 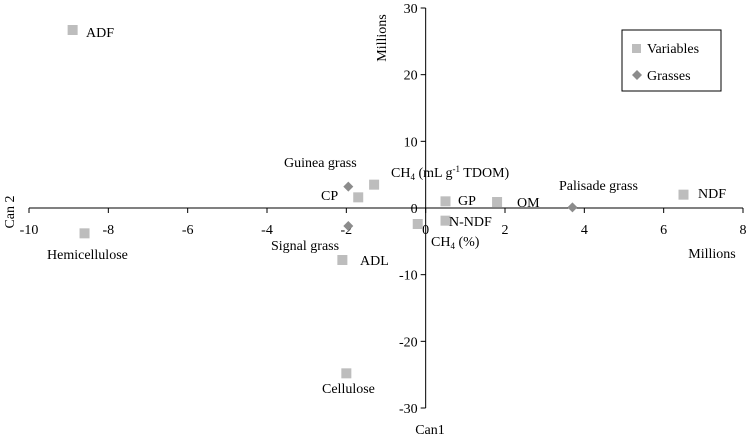 I want to click on x-tick-label: 4, so click(x=584, y=230).